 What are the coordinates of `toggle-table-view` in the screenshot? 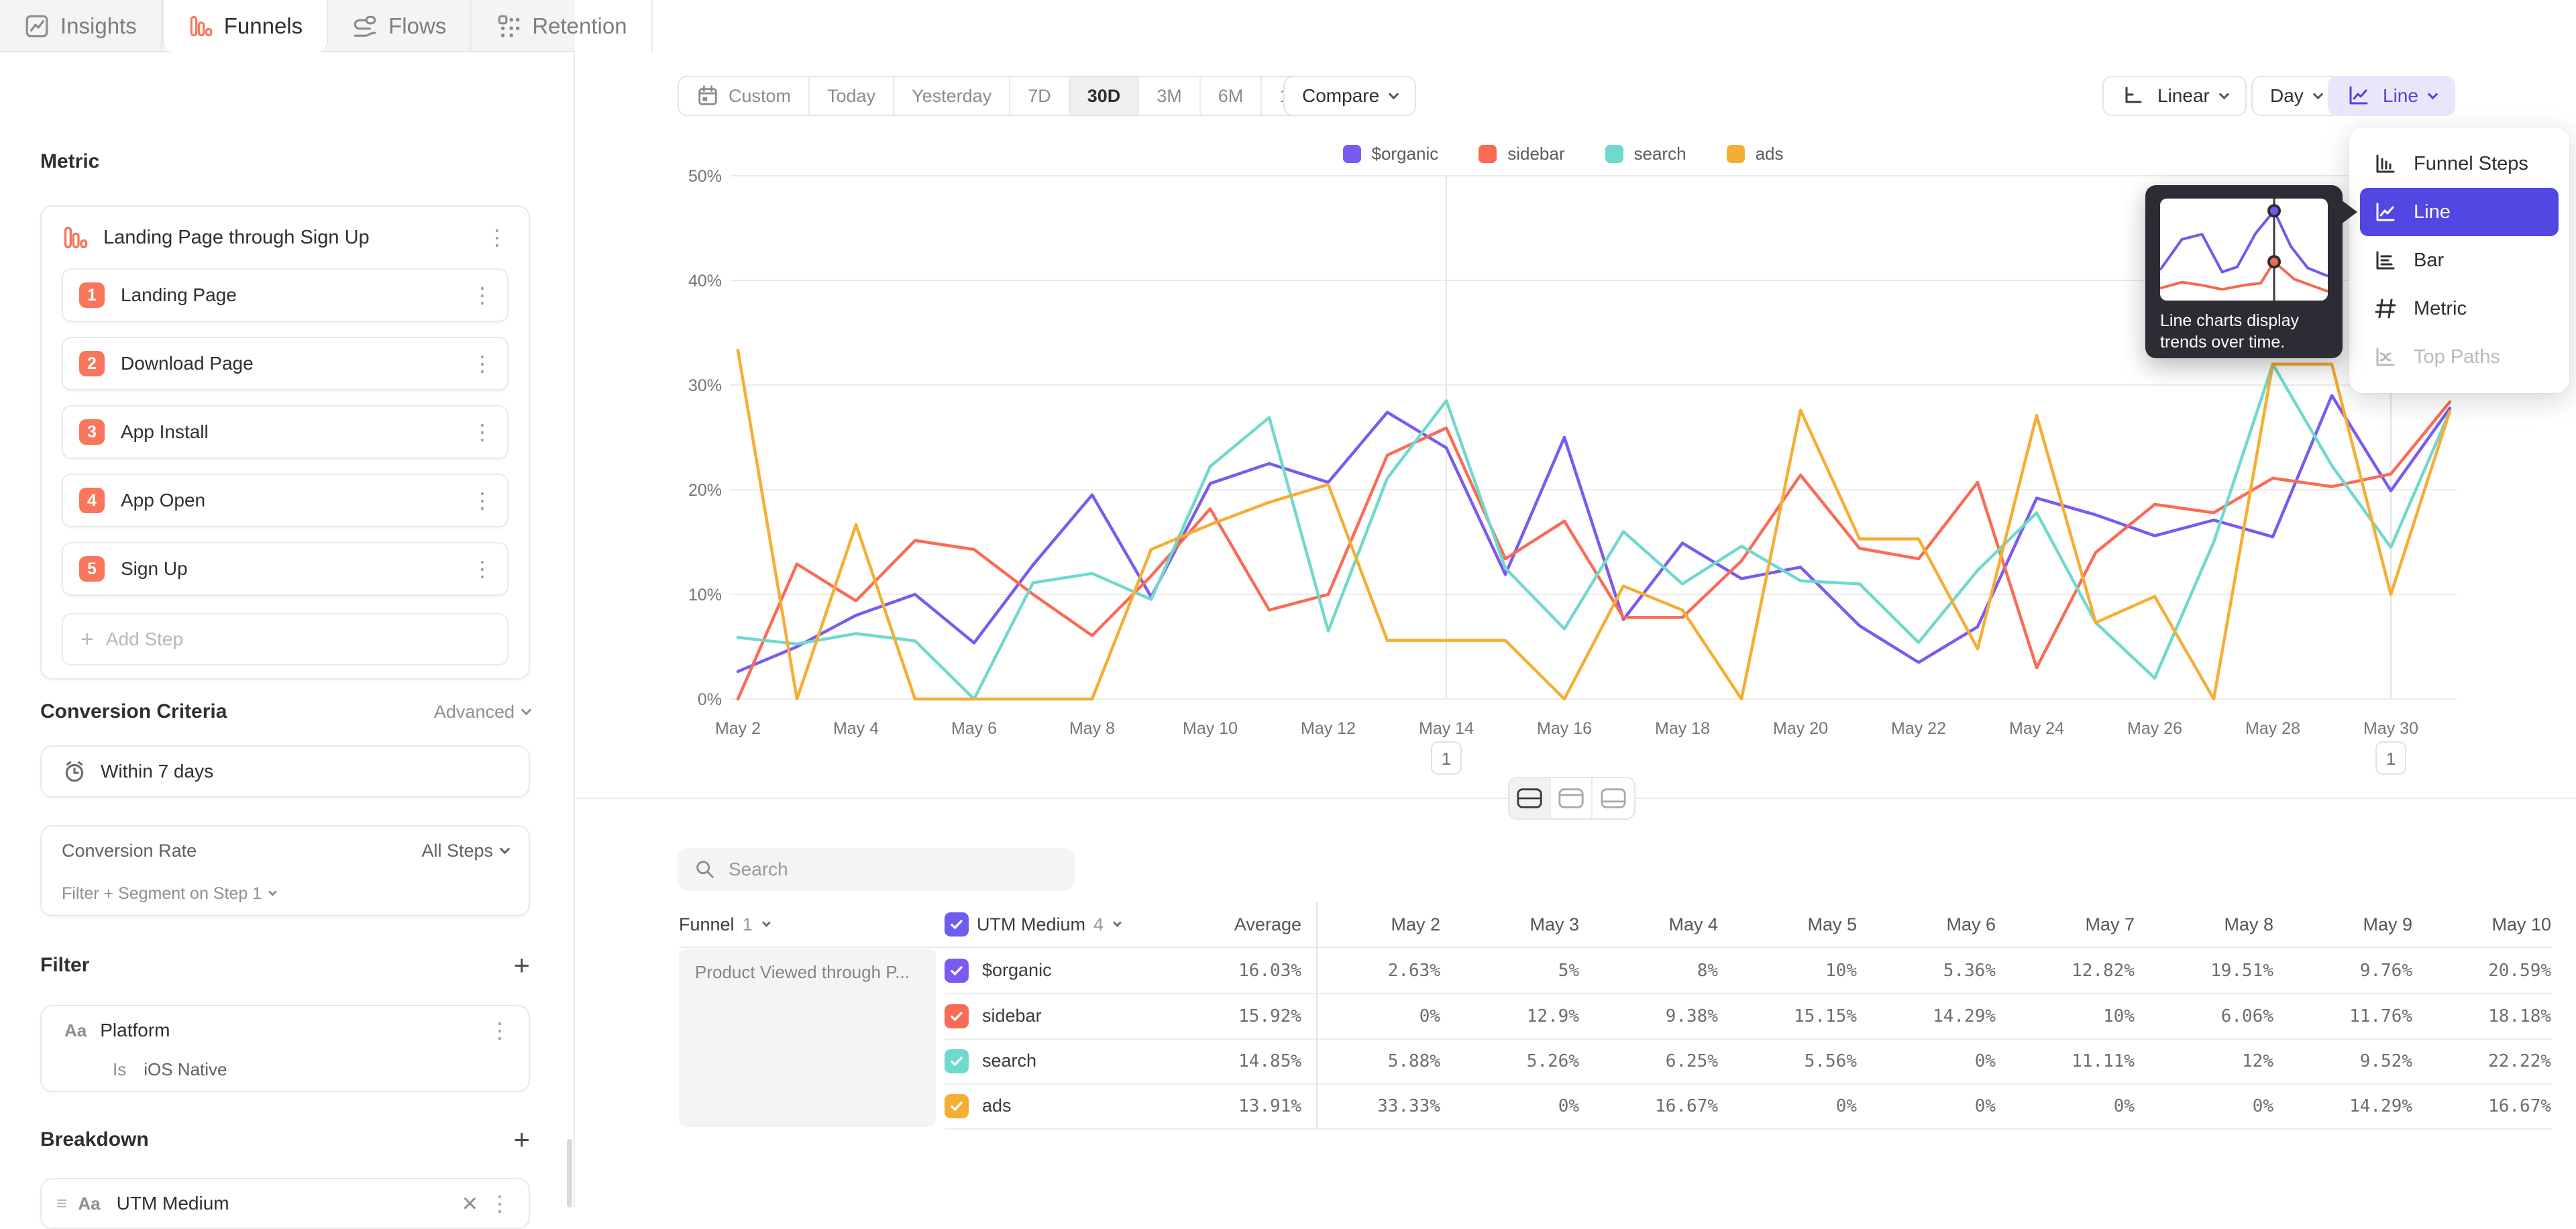 It's located at (1613, 798).